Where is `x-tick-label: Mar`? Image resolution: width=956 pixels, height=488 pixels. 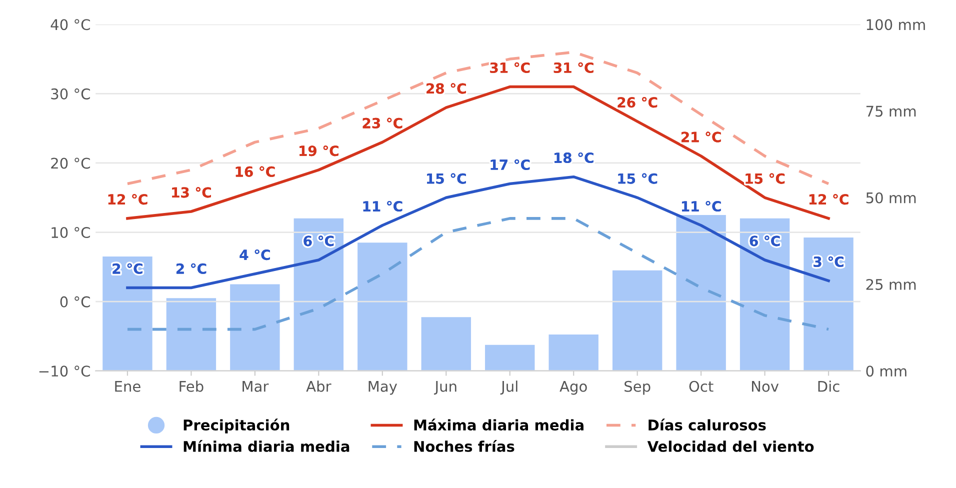 x-tick-label: Mar is located at coordinates (255, 386).